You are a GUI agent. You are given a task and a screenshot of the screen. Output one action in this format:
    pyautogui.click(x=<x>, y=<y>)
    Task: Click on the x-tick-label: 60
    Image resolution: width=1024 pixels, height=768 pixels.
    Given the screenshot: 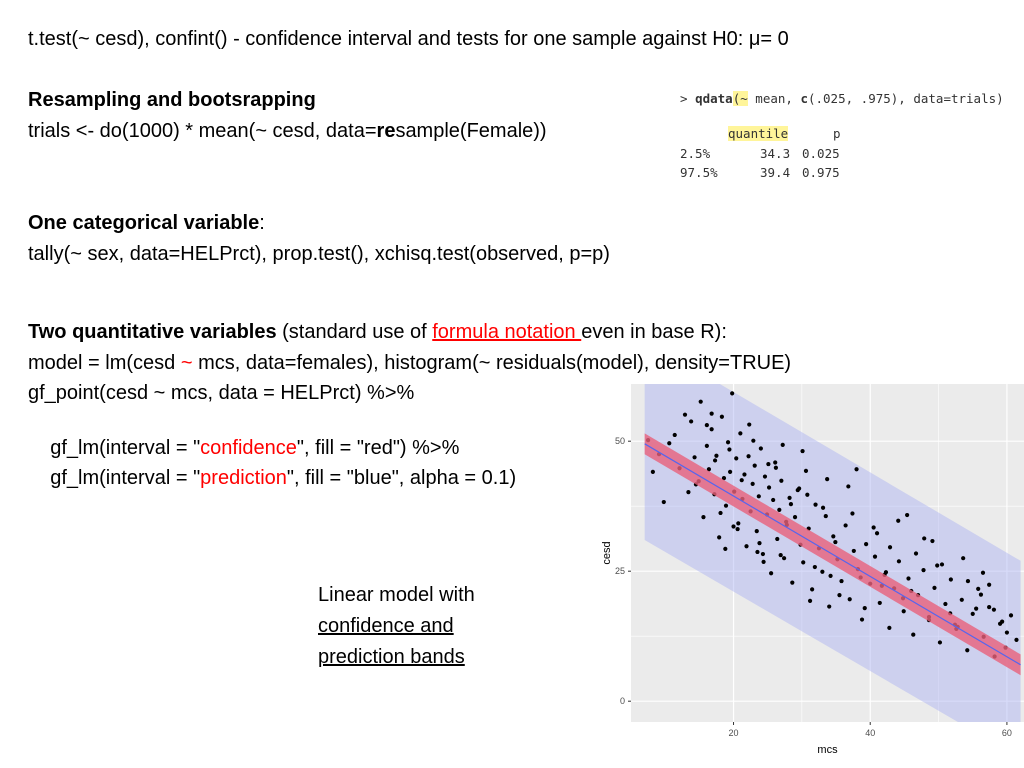 What is the action you would take?
    pyautogui.click(x=1007, y=733)
    